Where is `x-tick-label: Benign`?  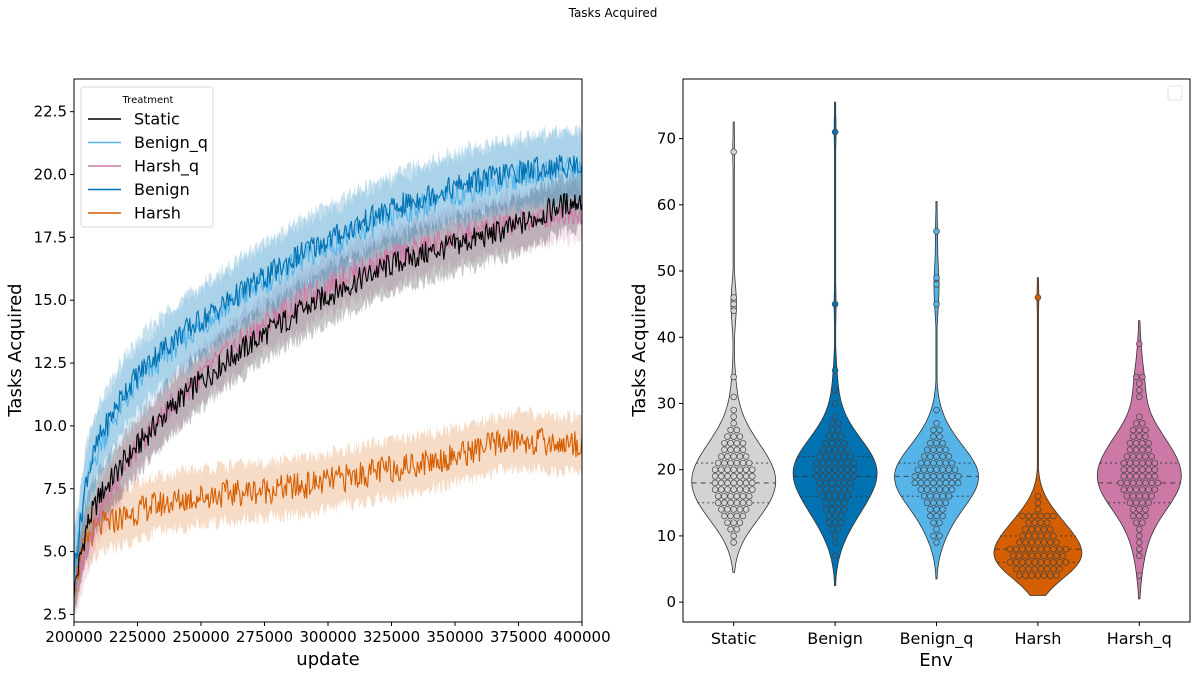
x-tick-label: Benign is located at coordinates (835, 638).